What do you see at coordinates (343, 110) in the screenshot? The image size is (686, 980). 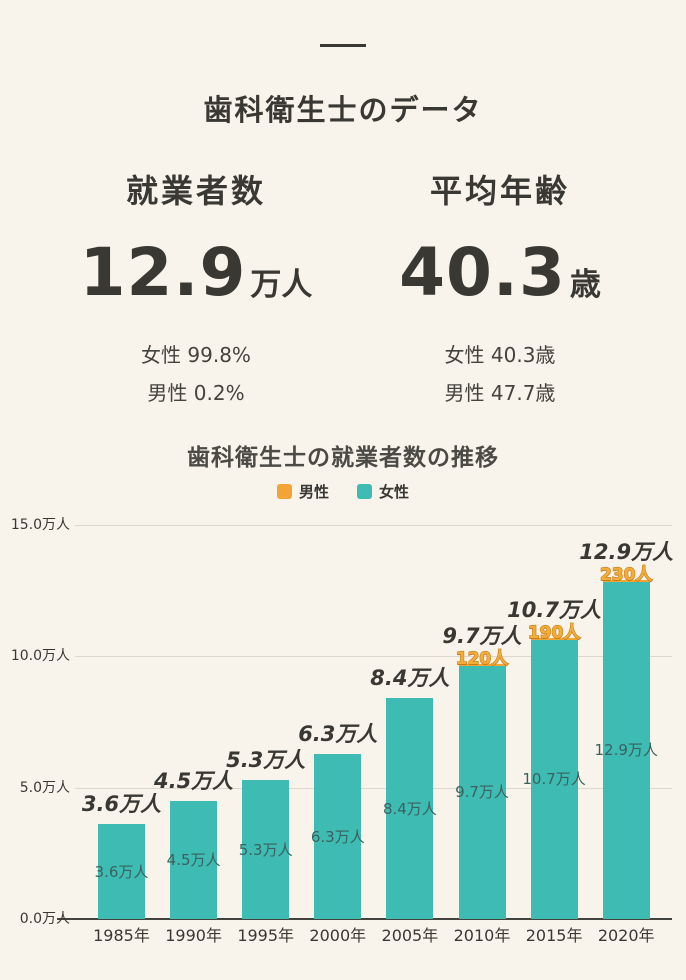 I see `page-title: 歯科衛生士のデータ` at bounding box center [343, 110].